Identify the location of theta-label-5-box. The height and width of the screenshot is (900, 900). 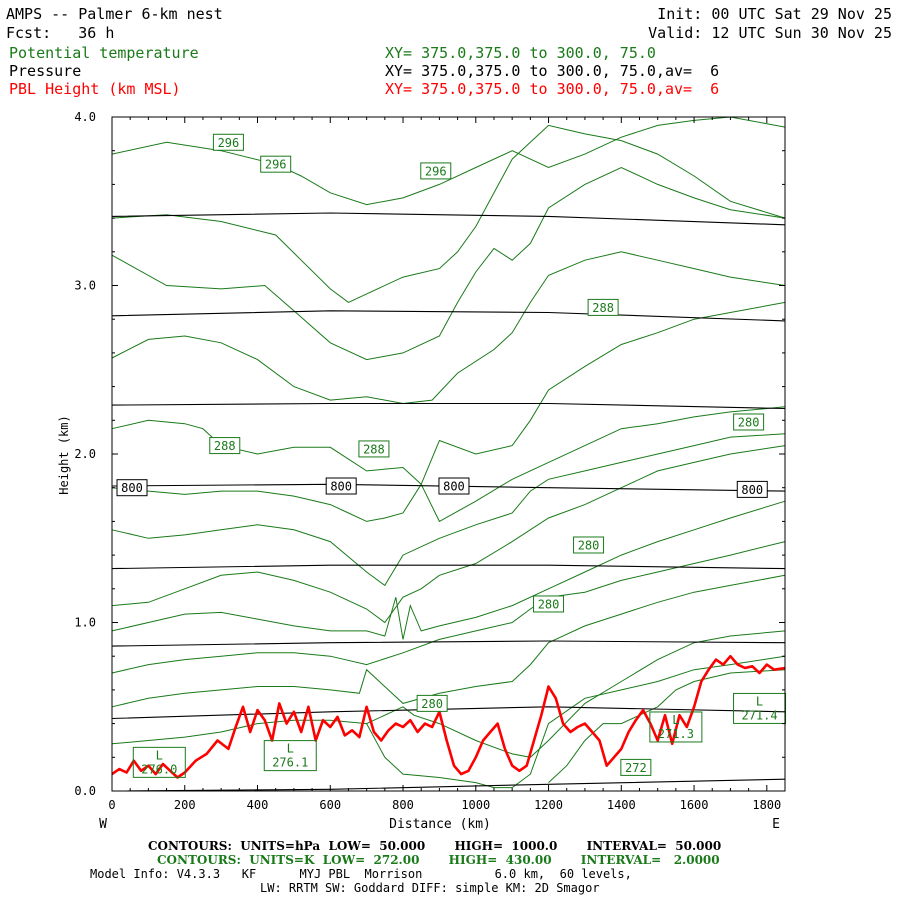
(225, 446).